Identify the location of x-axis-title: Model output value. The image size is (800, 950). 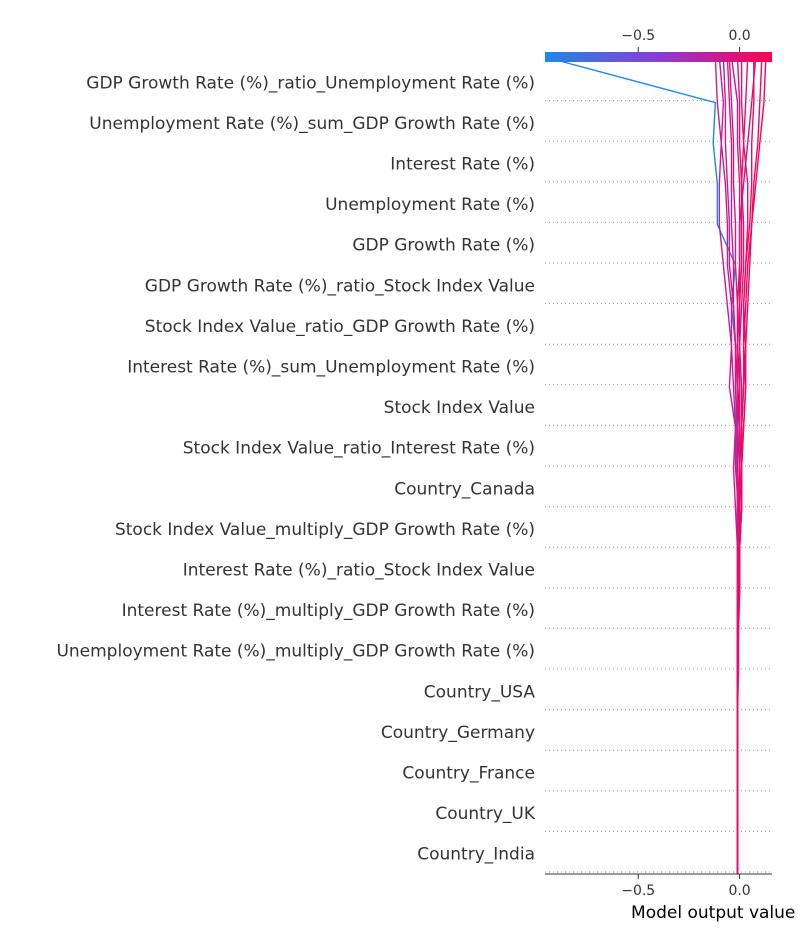
(713, 913).